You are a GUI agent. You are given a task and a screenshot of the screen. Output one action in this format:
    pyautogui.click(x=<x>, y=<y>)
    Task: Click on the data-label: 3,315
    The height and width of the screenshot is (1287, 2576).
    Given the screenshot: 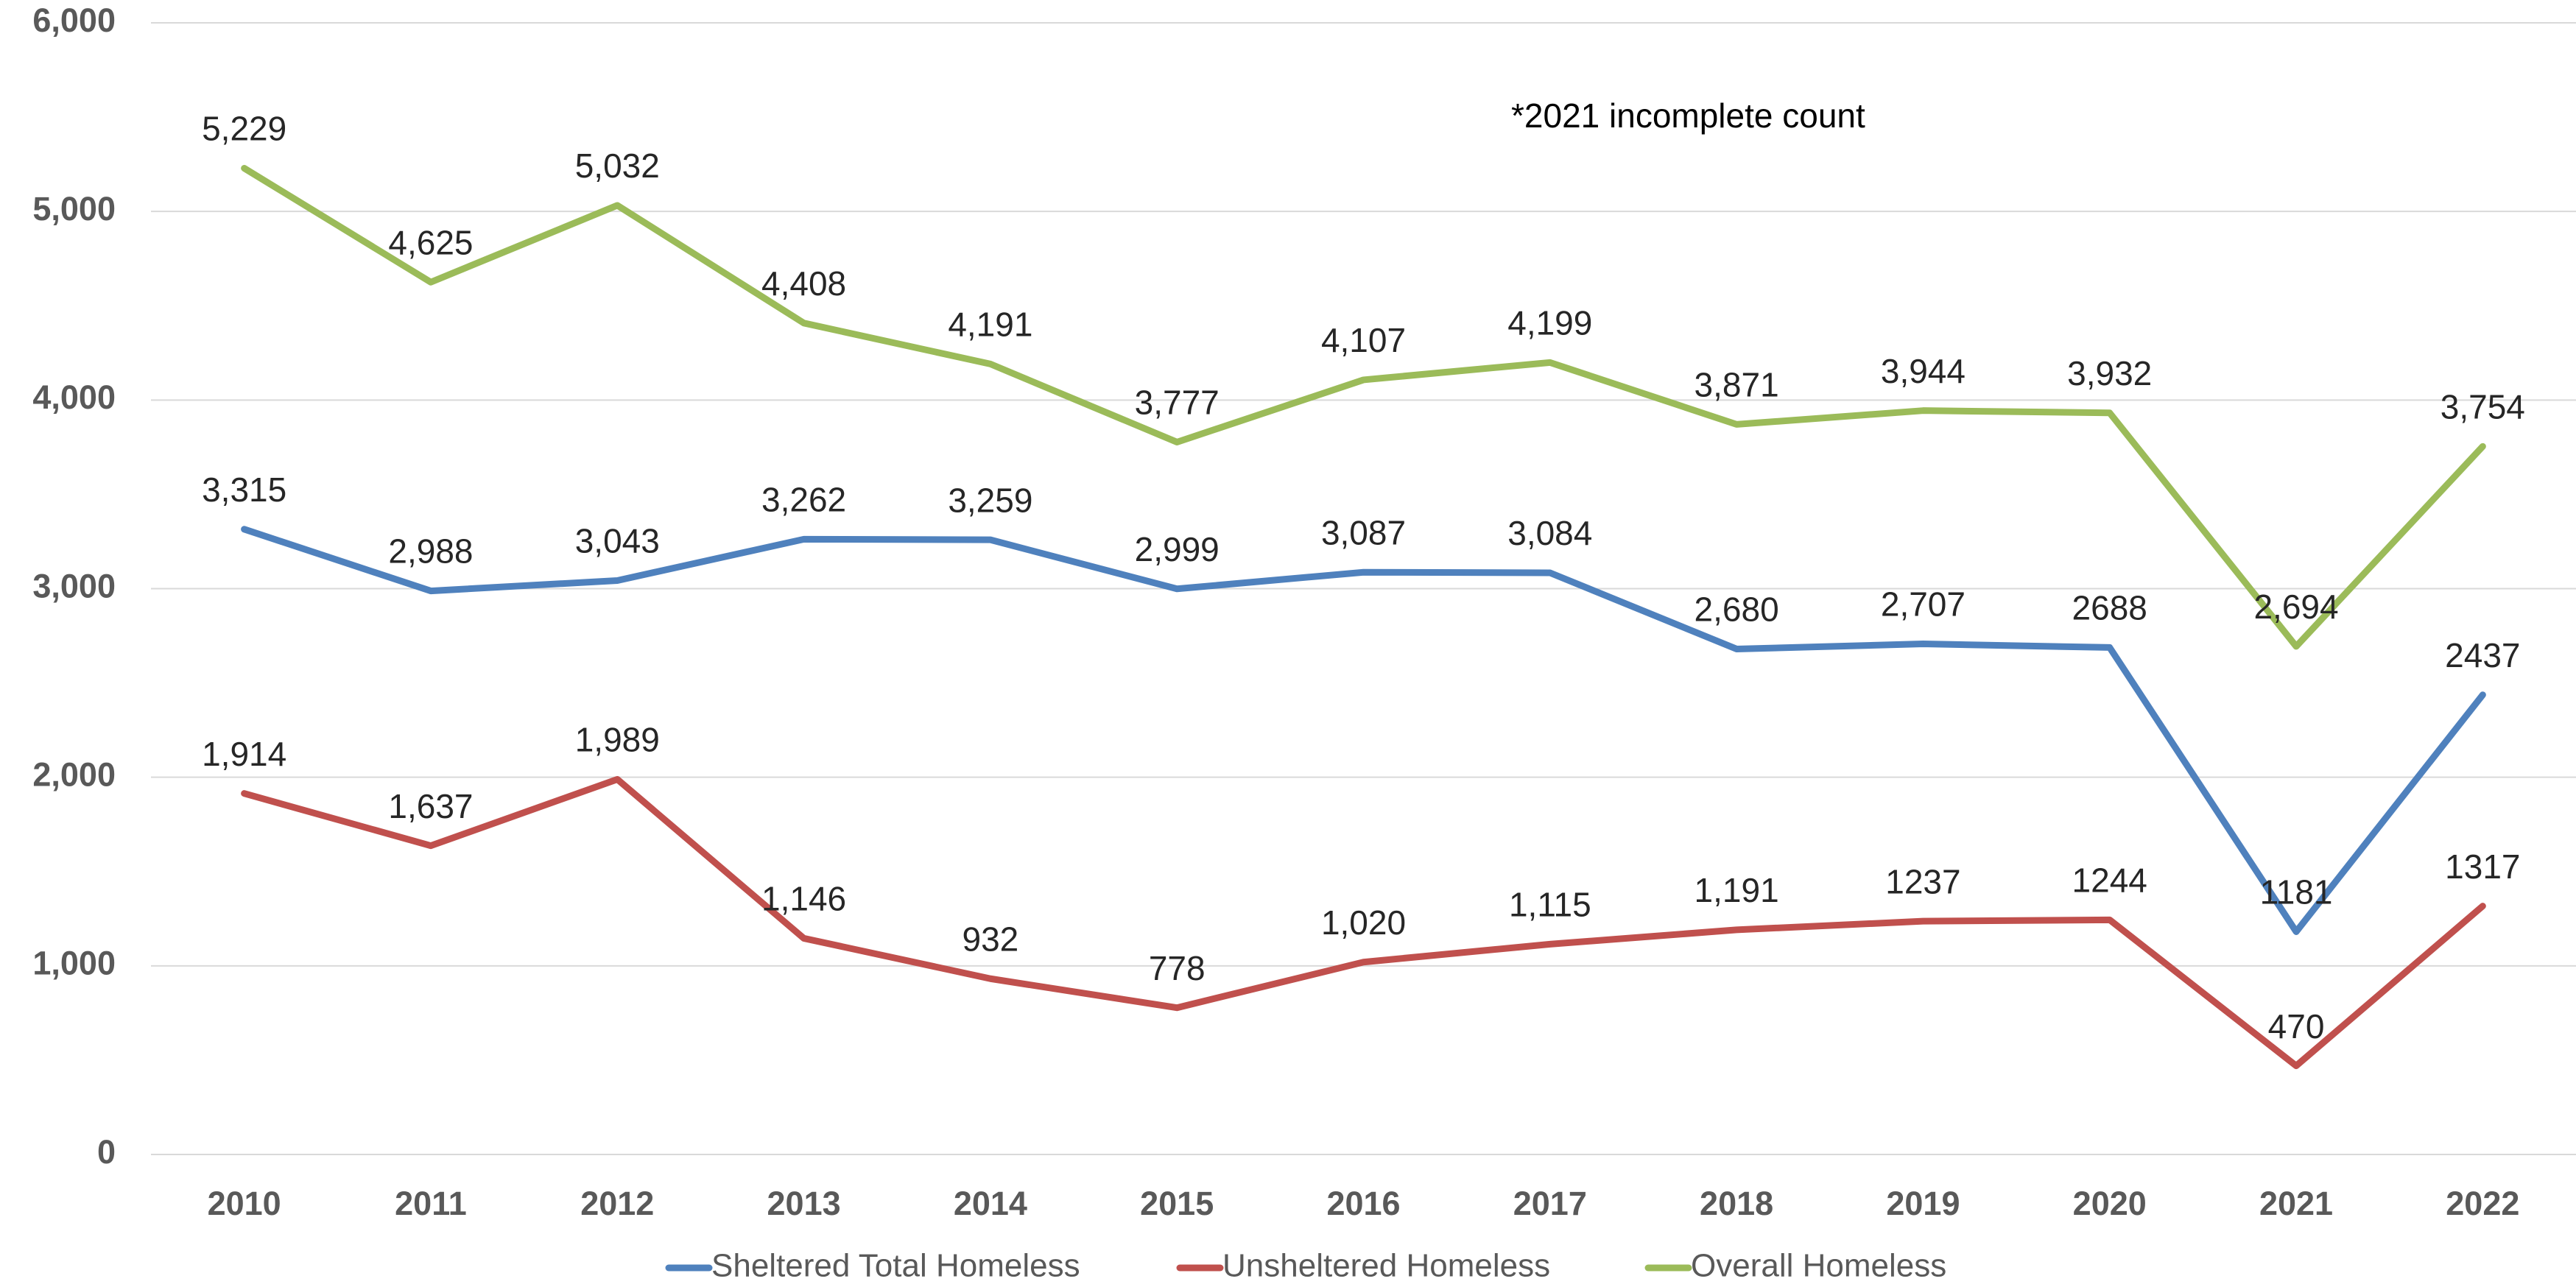 What is the action you would take?
    pyautogui.click(x=244, y=489)
    